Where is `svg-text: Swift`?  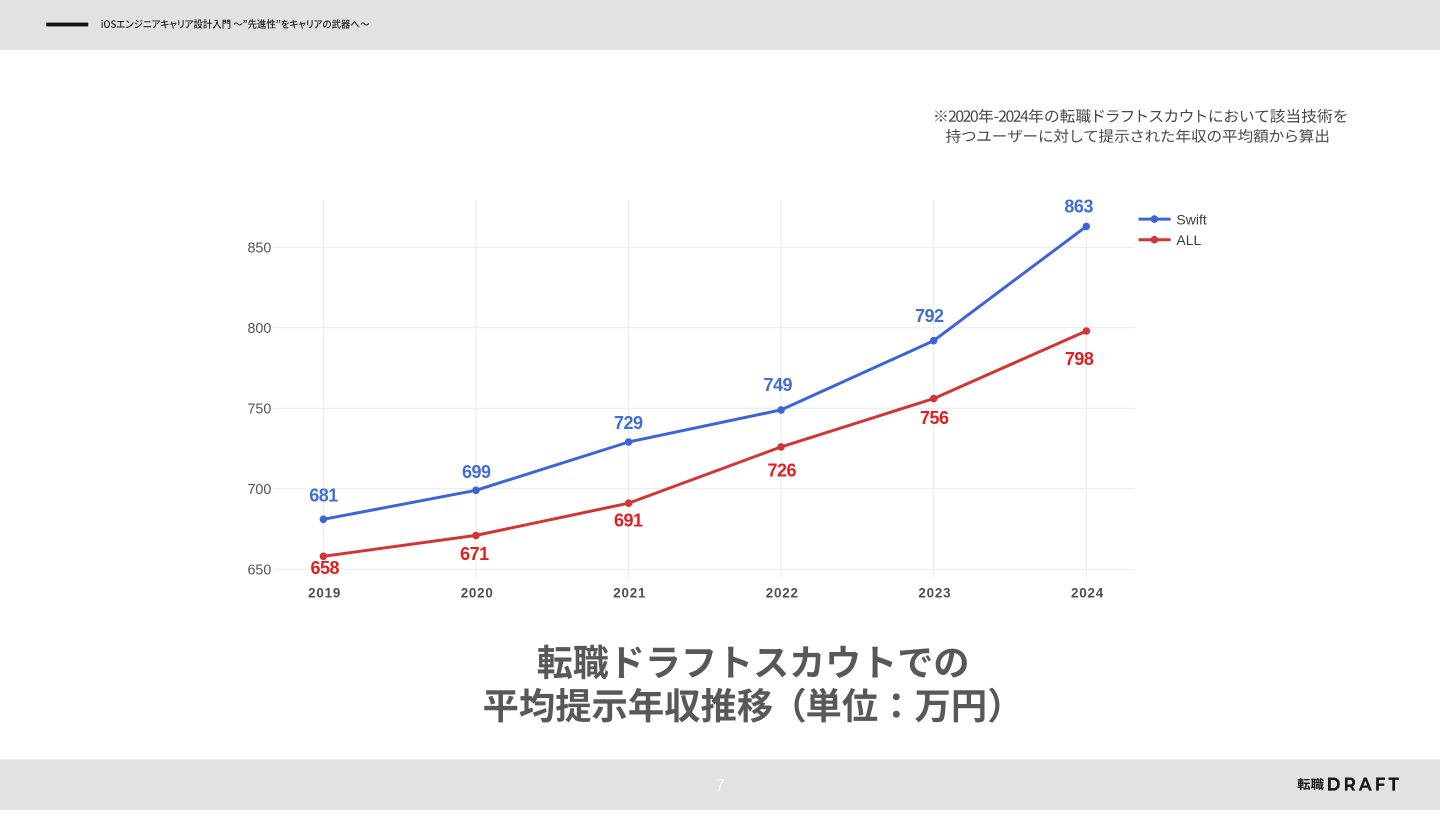
svg-text: Swift is located at coordinates (1191, 219).